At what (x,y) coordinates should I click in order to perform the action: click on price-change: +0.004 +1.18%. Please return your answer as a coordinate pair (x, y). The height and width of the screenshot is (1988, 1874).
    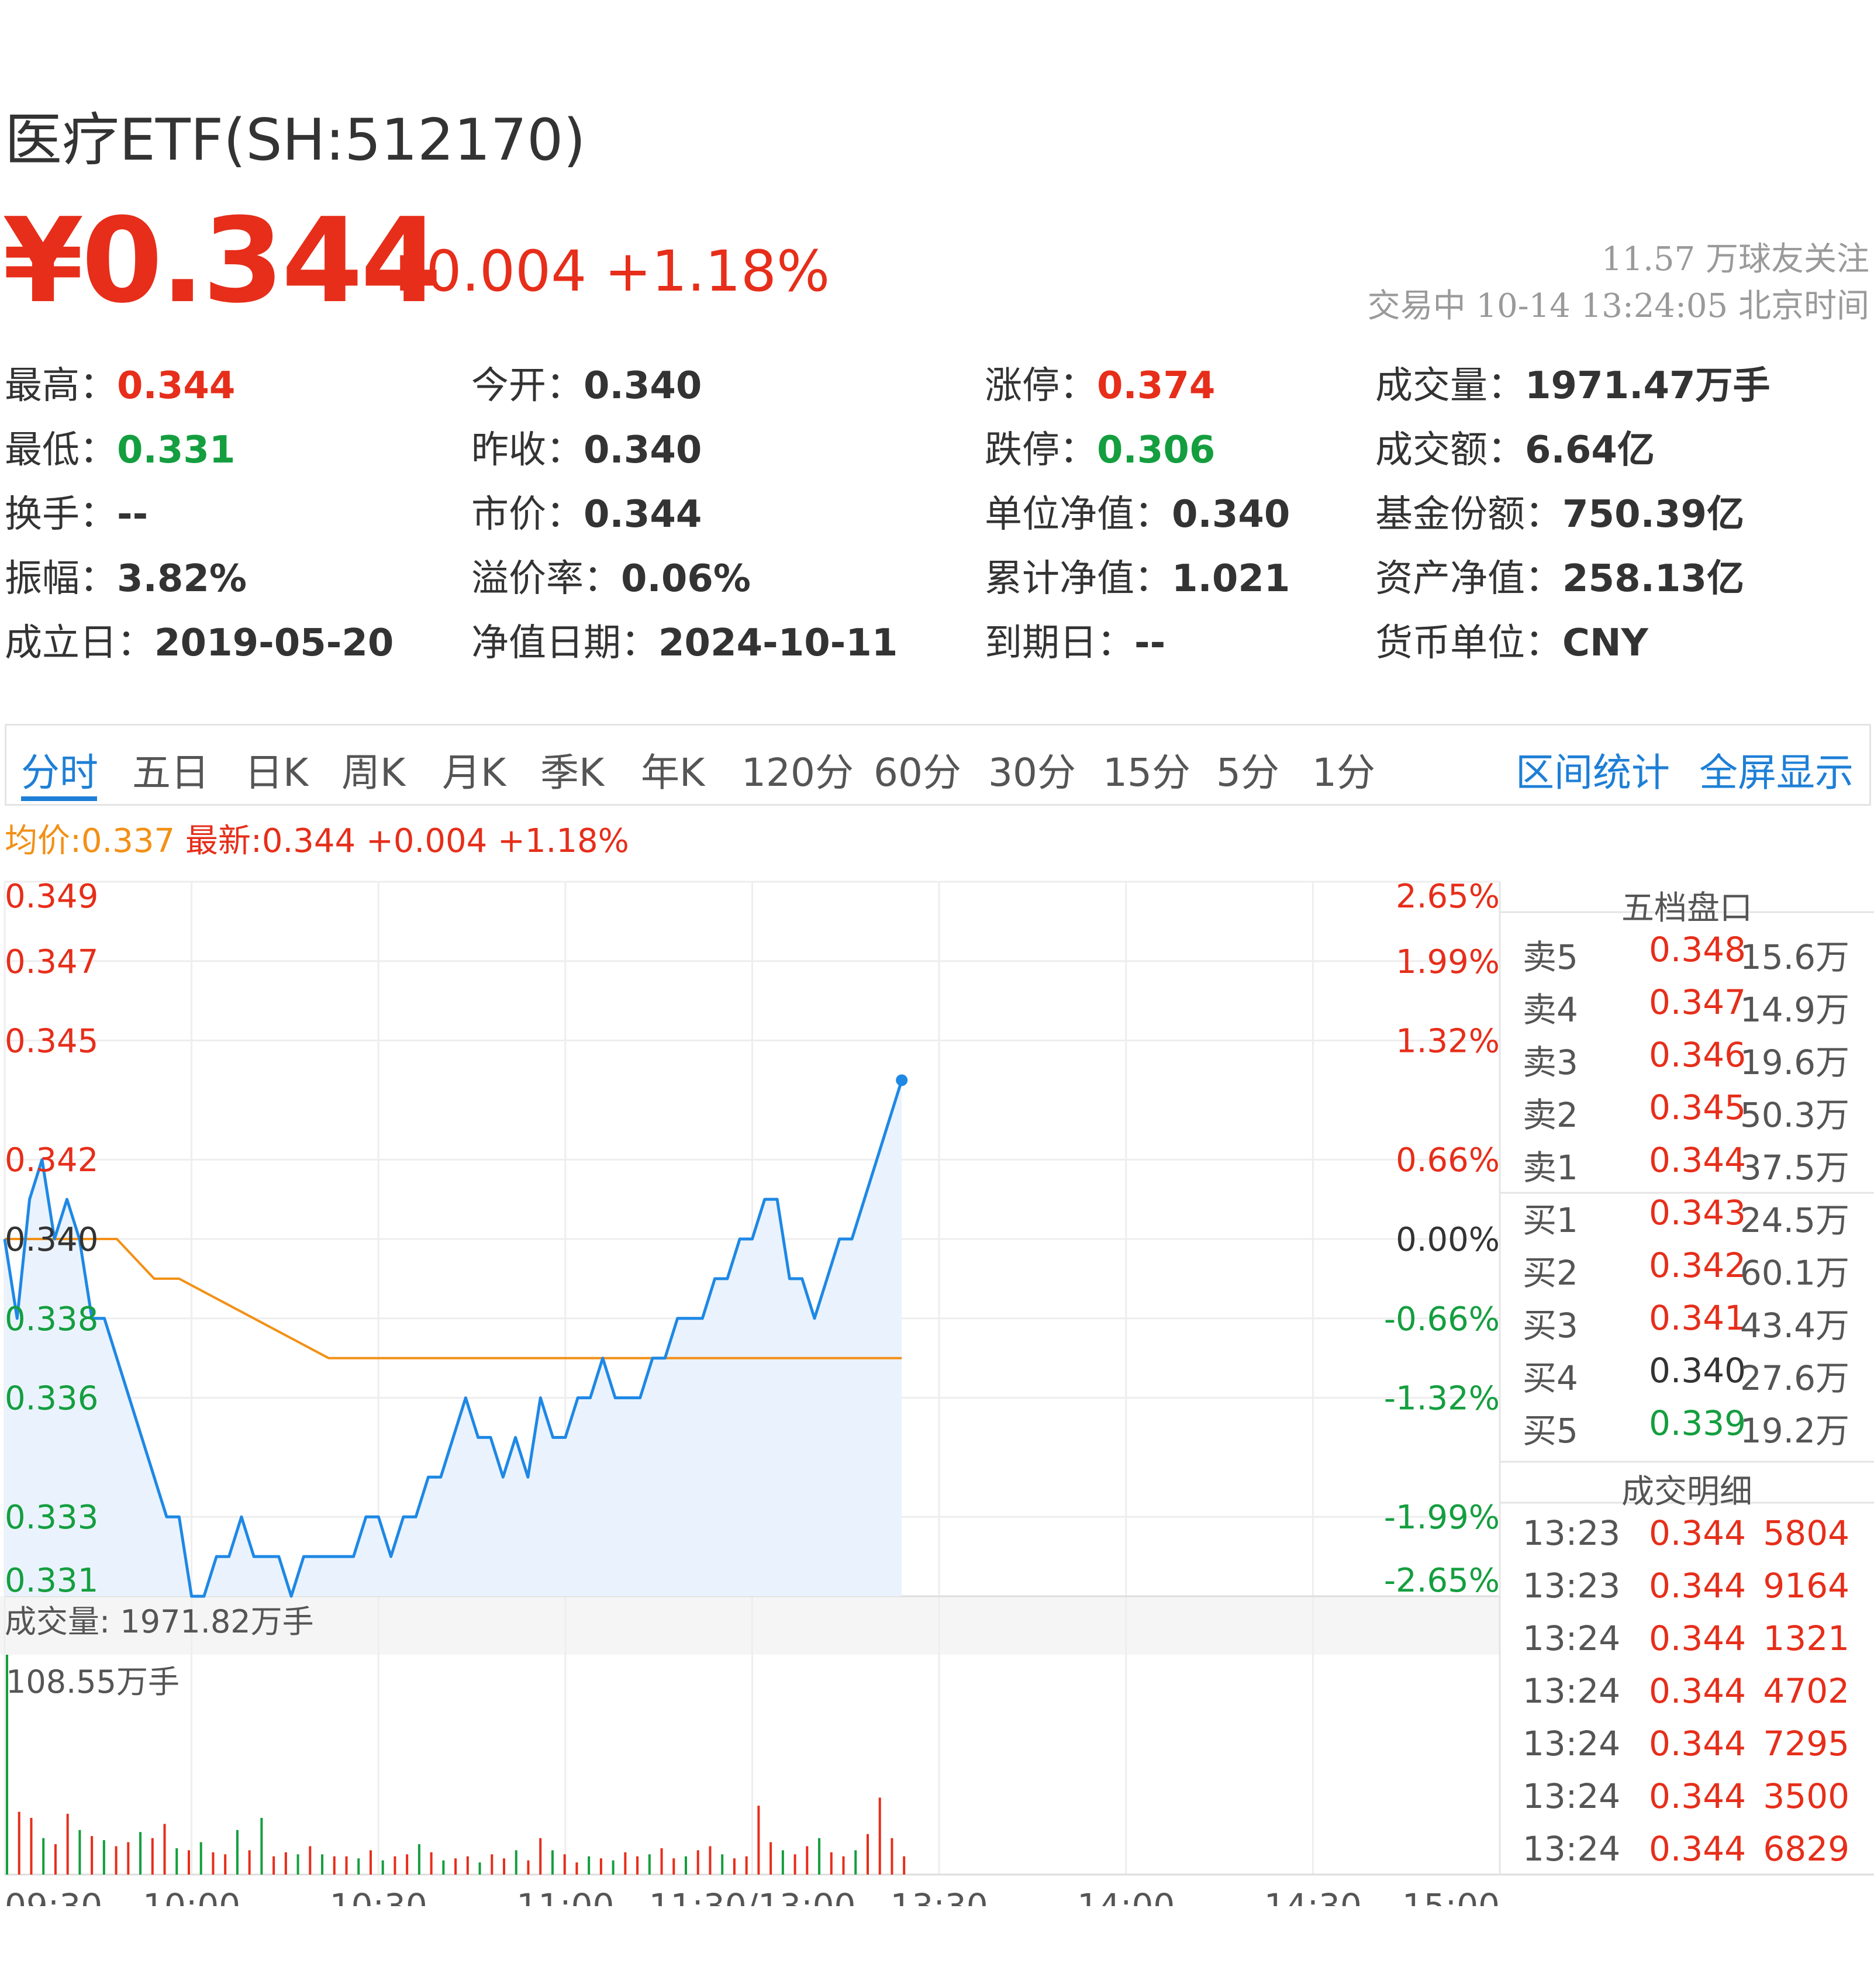
    Looking at the image, I should click on (605, 271).